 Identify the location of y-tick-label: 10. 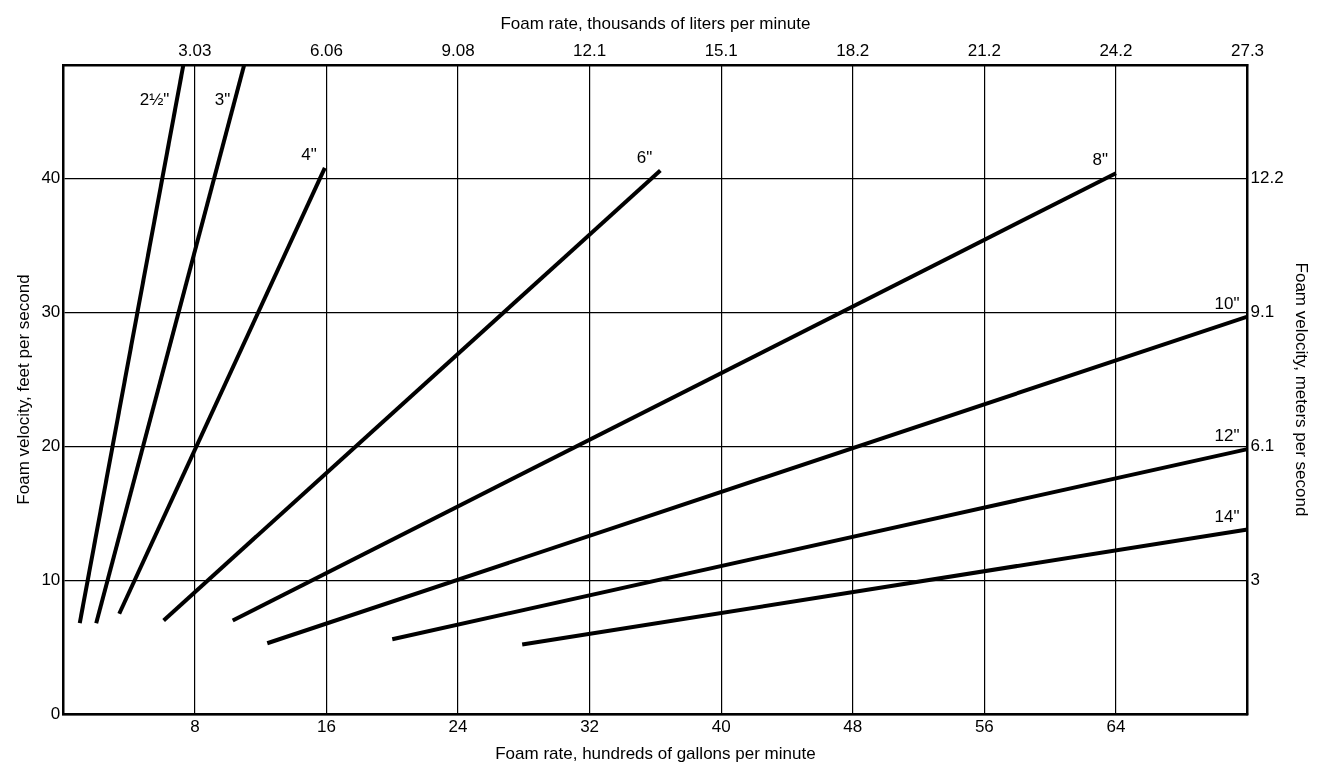
(51, 579).